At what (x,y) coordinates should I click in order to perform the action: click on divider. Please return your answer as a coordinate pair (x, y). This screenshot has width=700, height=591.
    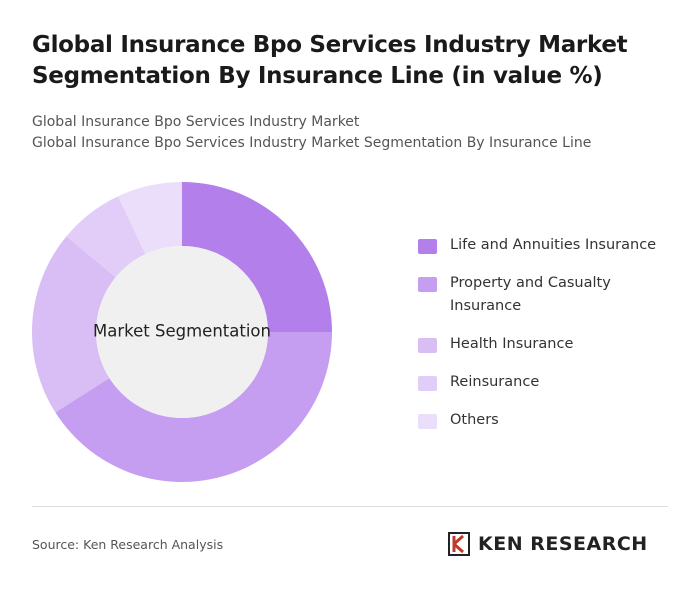
    Looking at the image, I should click on (350, 506).